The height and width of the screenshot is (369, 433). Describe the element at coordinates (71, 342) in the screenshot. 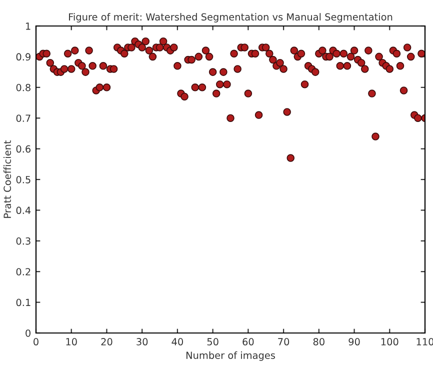

I see `x-tick-label: 10` at that location.